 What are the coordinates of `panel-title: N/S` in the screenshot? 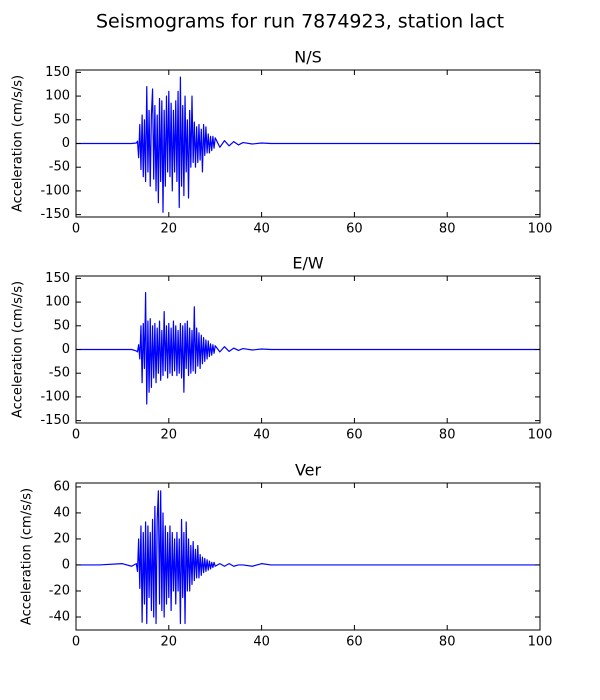 It's located at (308, 57).